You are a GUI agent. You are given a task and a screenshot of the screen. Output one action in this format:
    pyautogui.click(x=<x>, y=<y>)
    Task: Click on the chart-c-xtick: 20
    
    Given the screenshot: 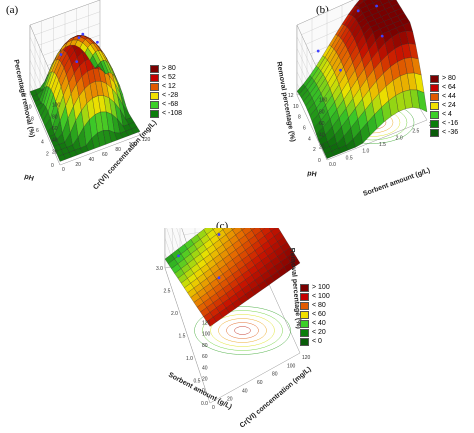 What is the action you would take?
    pyautogui.click(x=230, y=400)
    